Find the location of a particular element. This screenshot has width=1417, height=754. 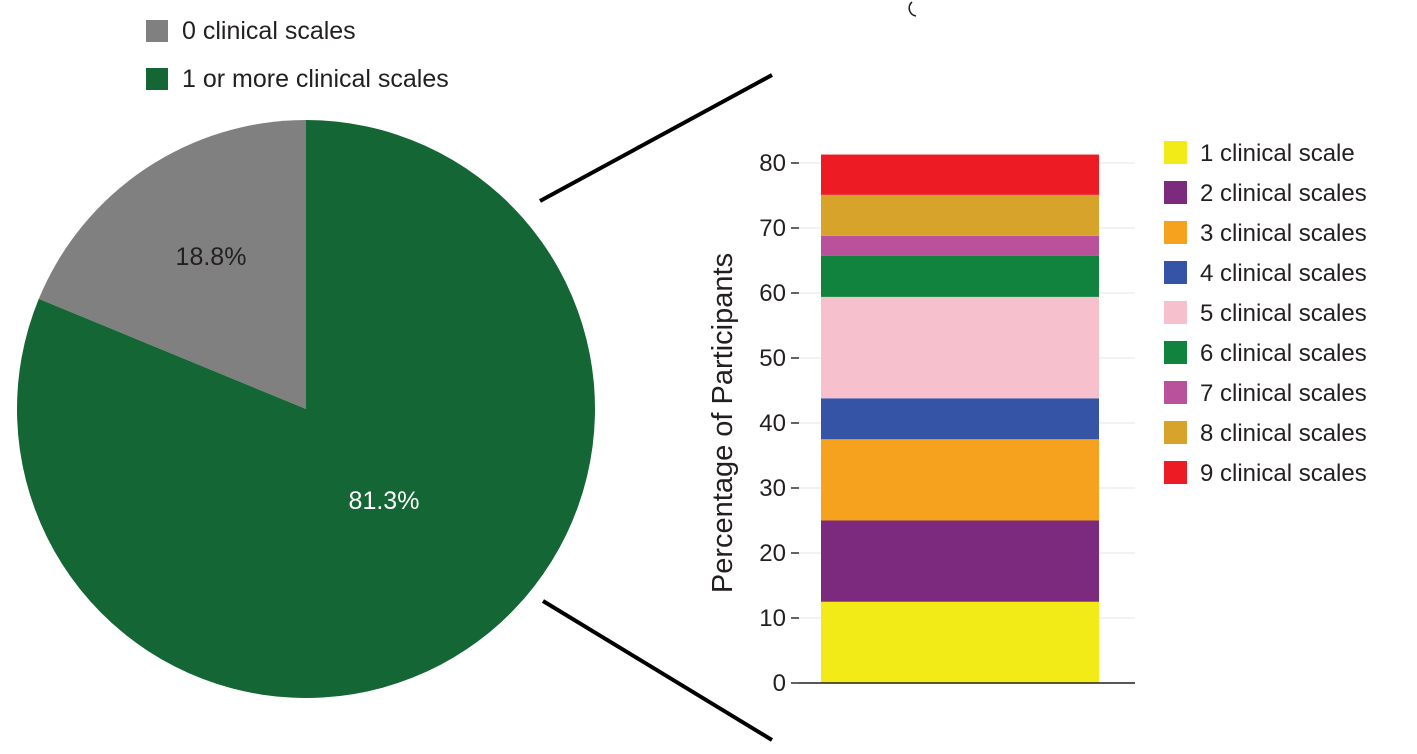

legend-label: 9 clinical scales is located at coordinates (1283, 473).